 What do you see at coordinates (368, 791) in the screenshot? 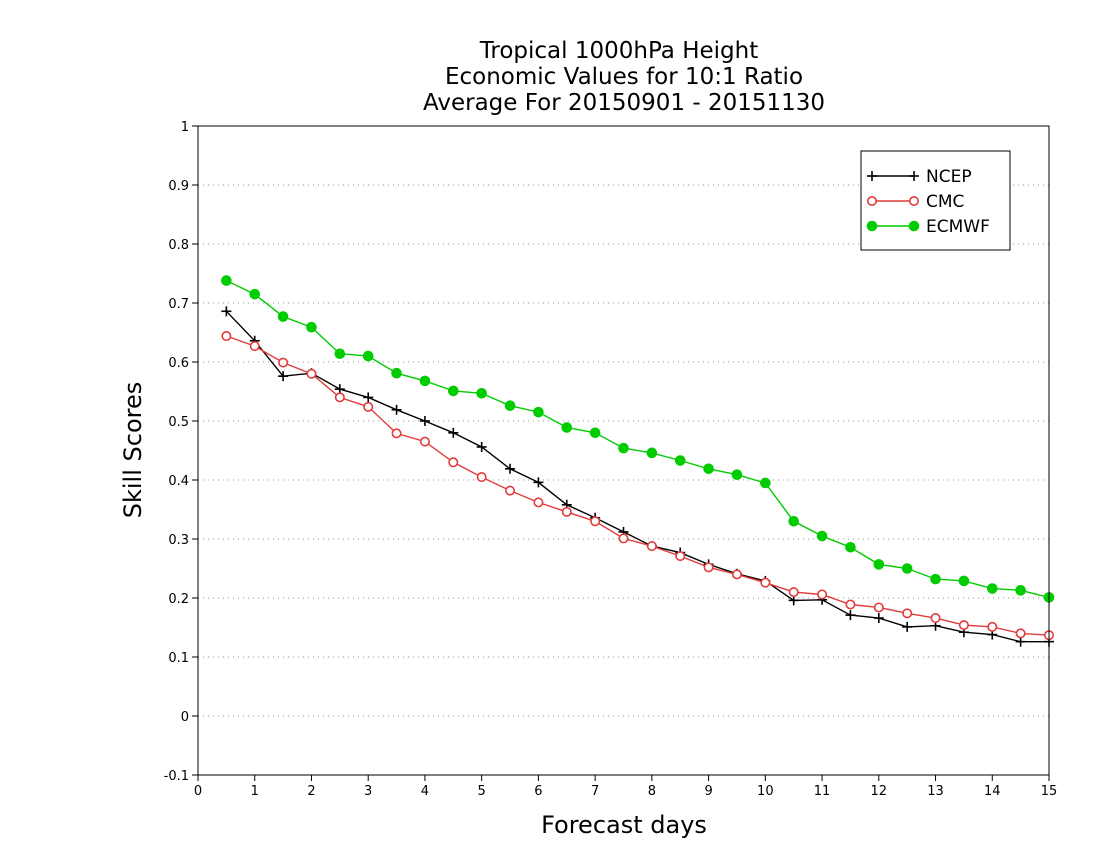
I see `x-tick-label: 3` at bounding box center [368, 791].